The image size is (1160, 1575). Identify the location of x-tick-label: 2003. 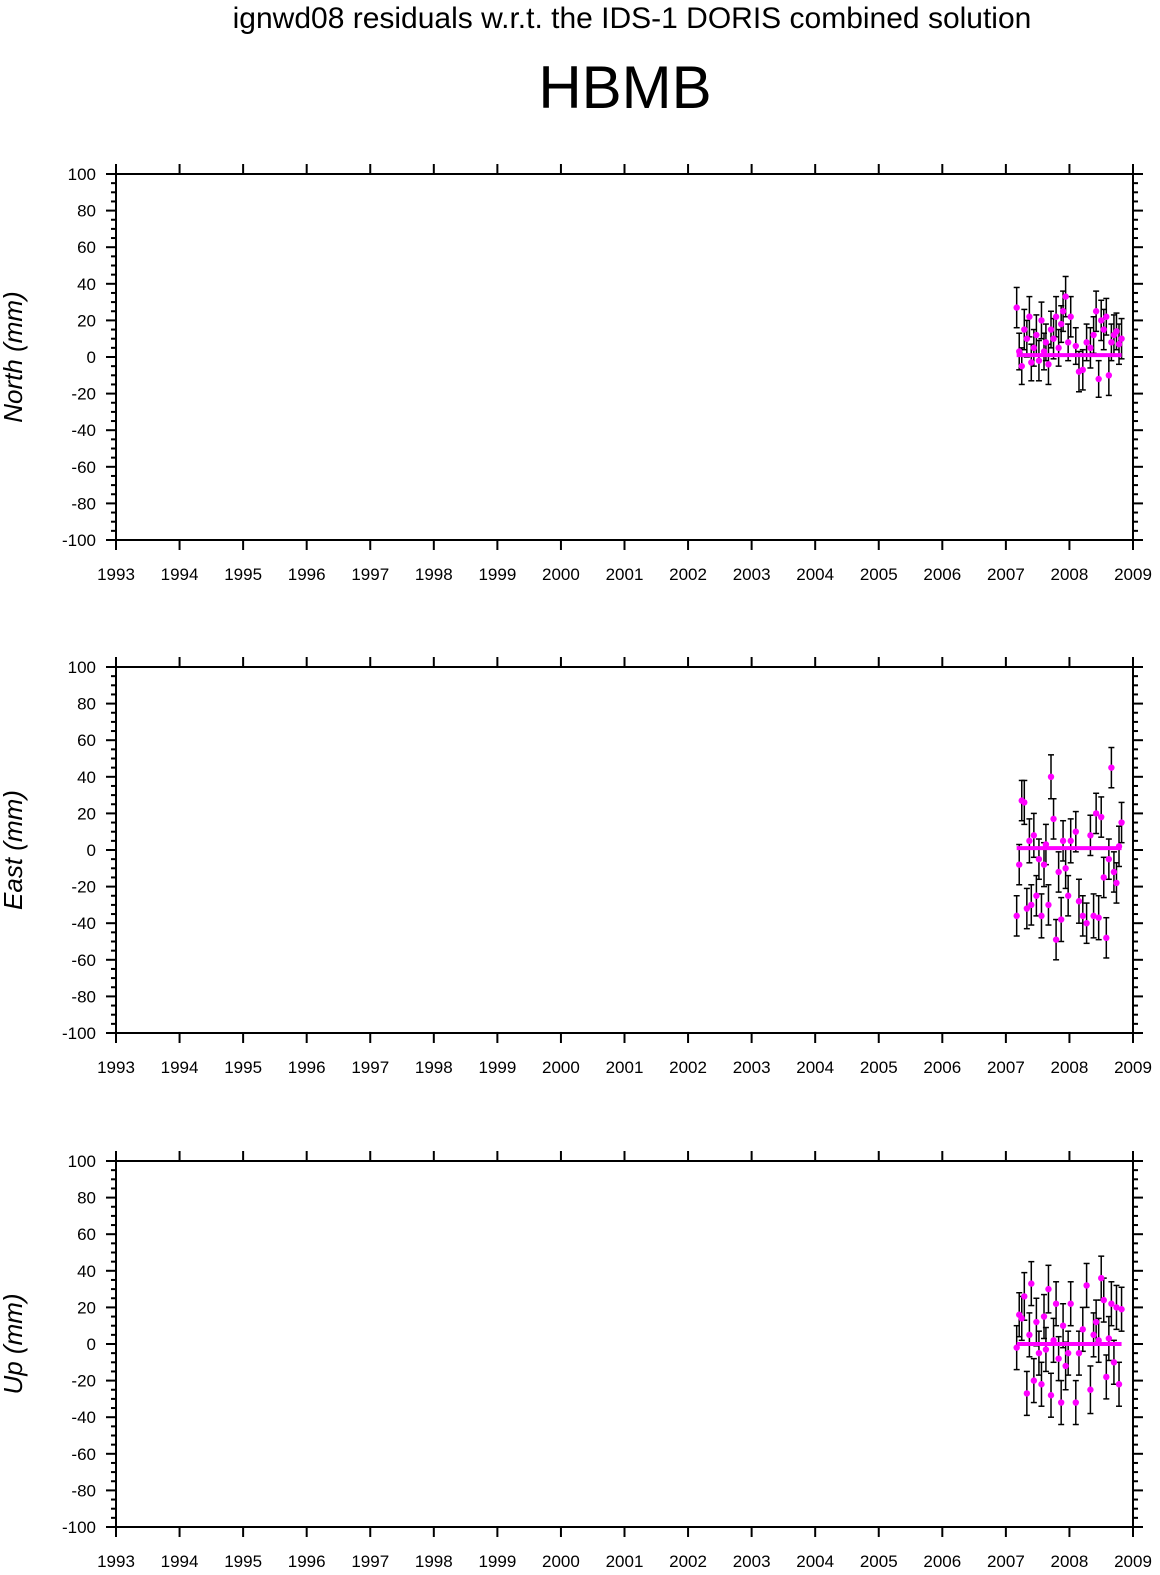
(752, 1067).